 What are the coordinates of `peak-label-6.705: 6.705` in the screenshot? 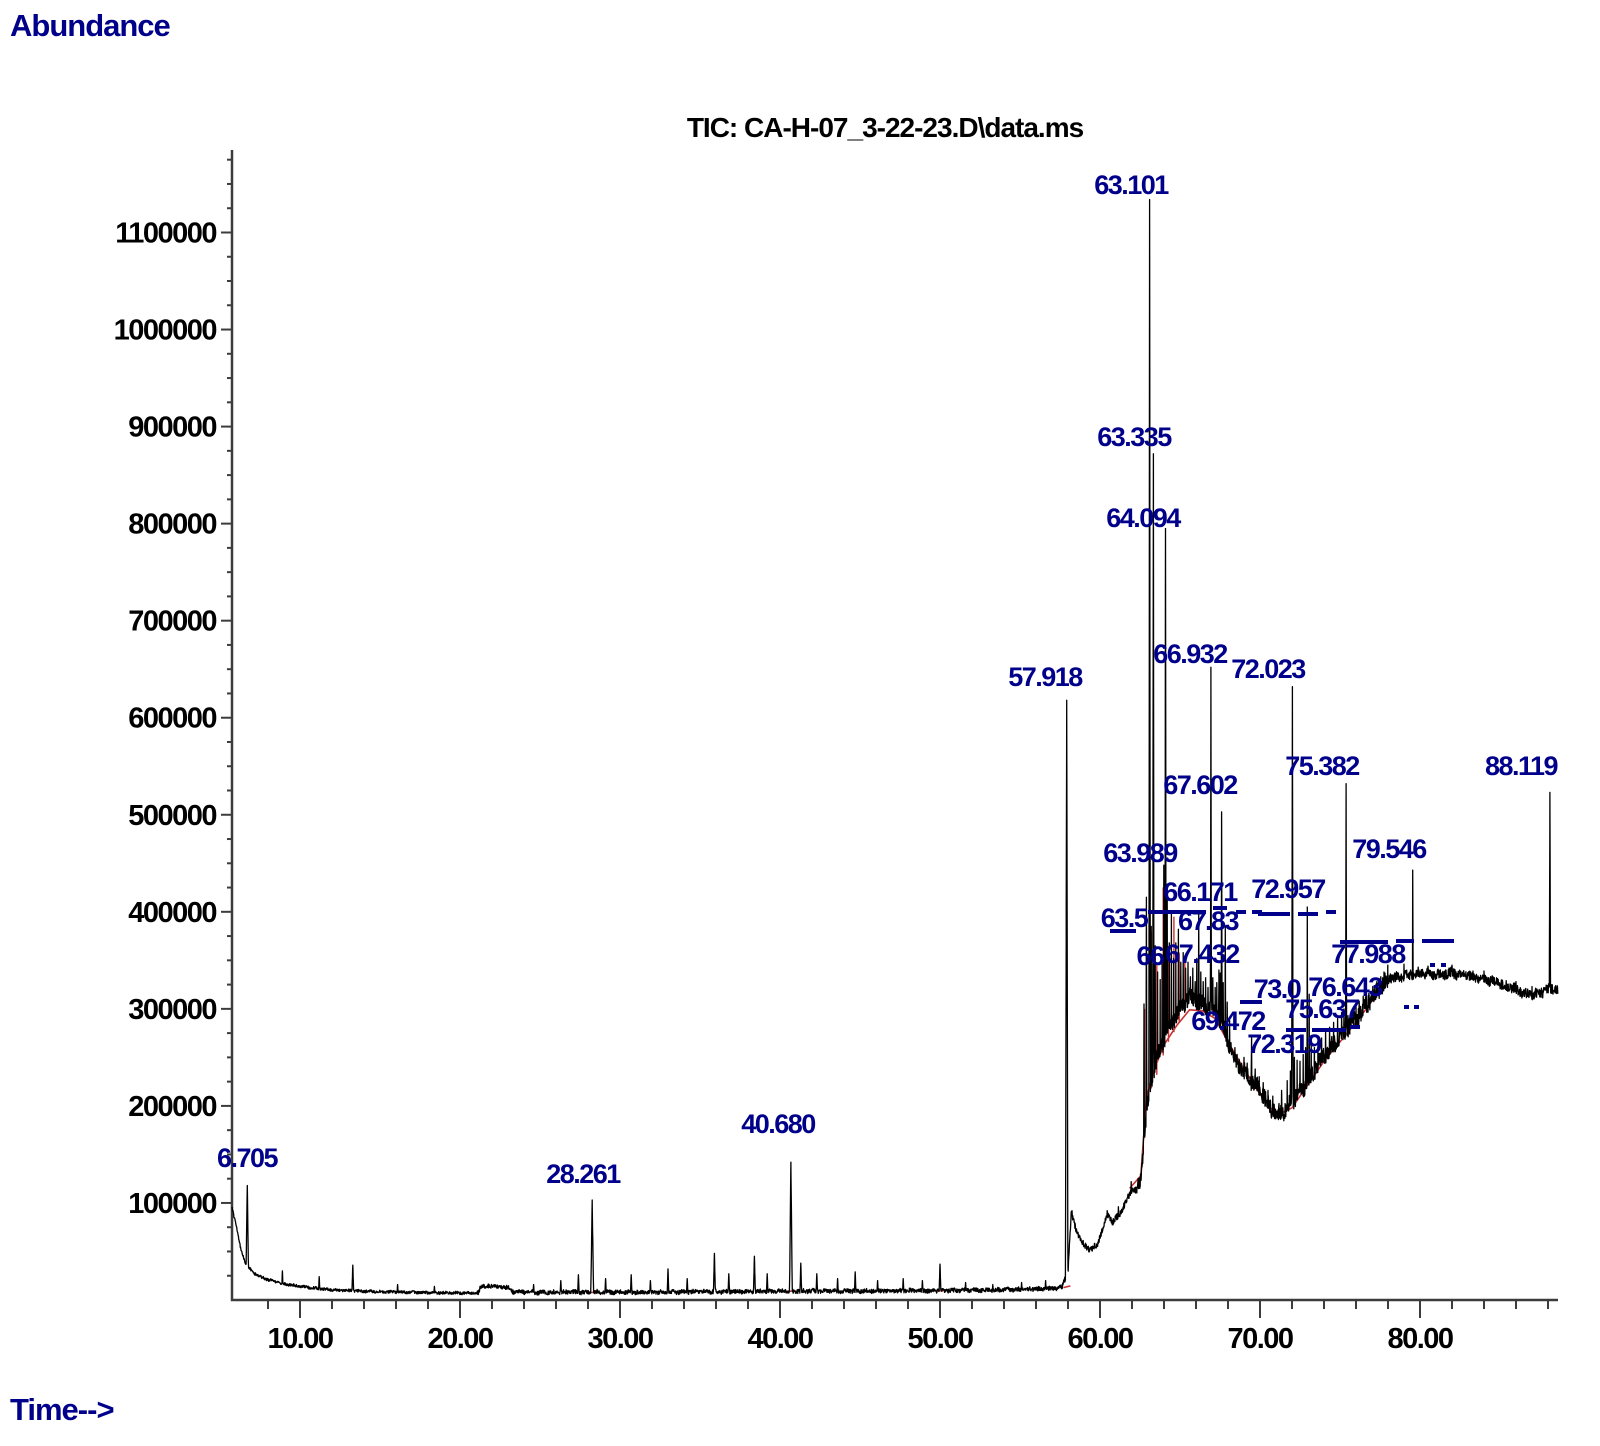 It's located at (248, 1158).